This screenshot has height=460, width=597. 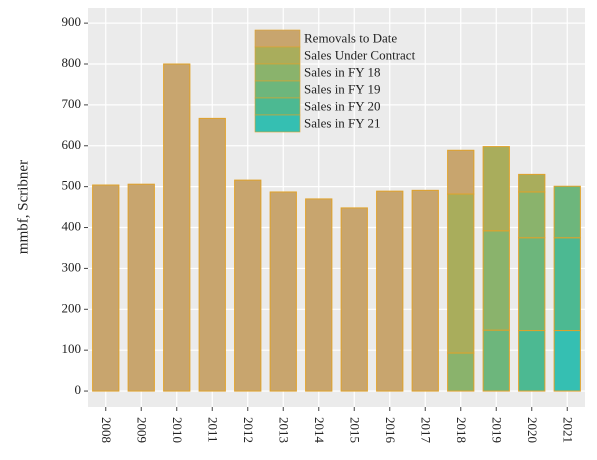 What do you see at coordinates (72, 226) in the screenshot?
I see `y-tick-label: 400` at bounding box center [72, 226].